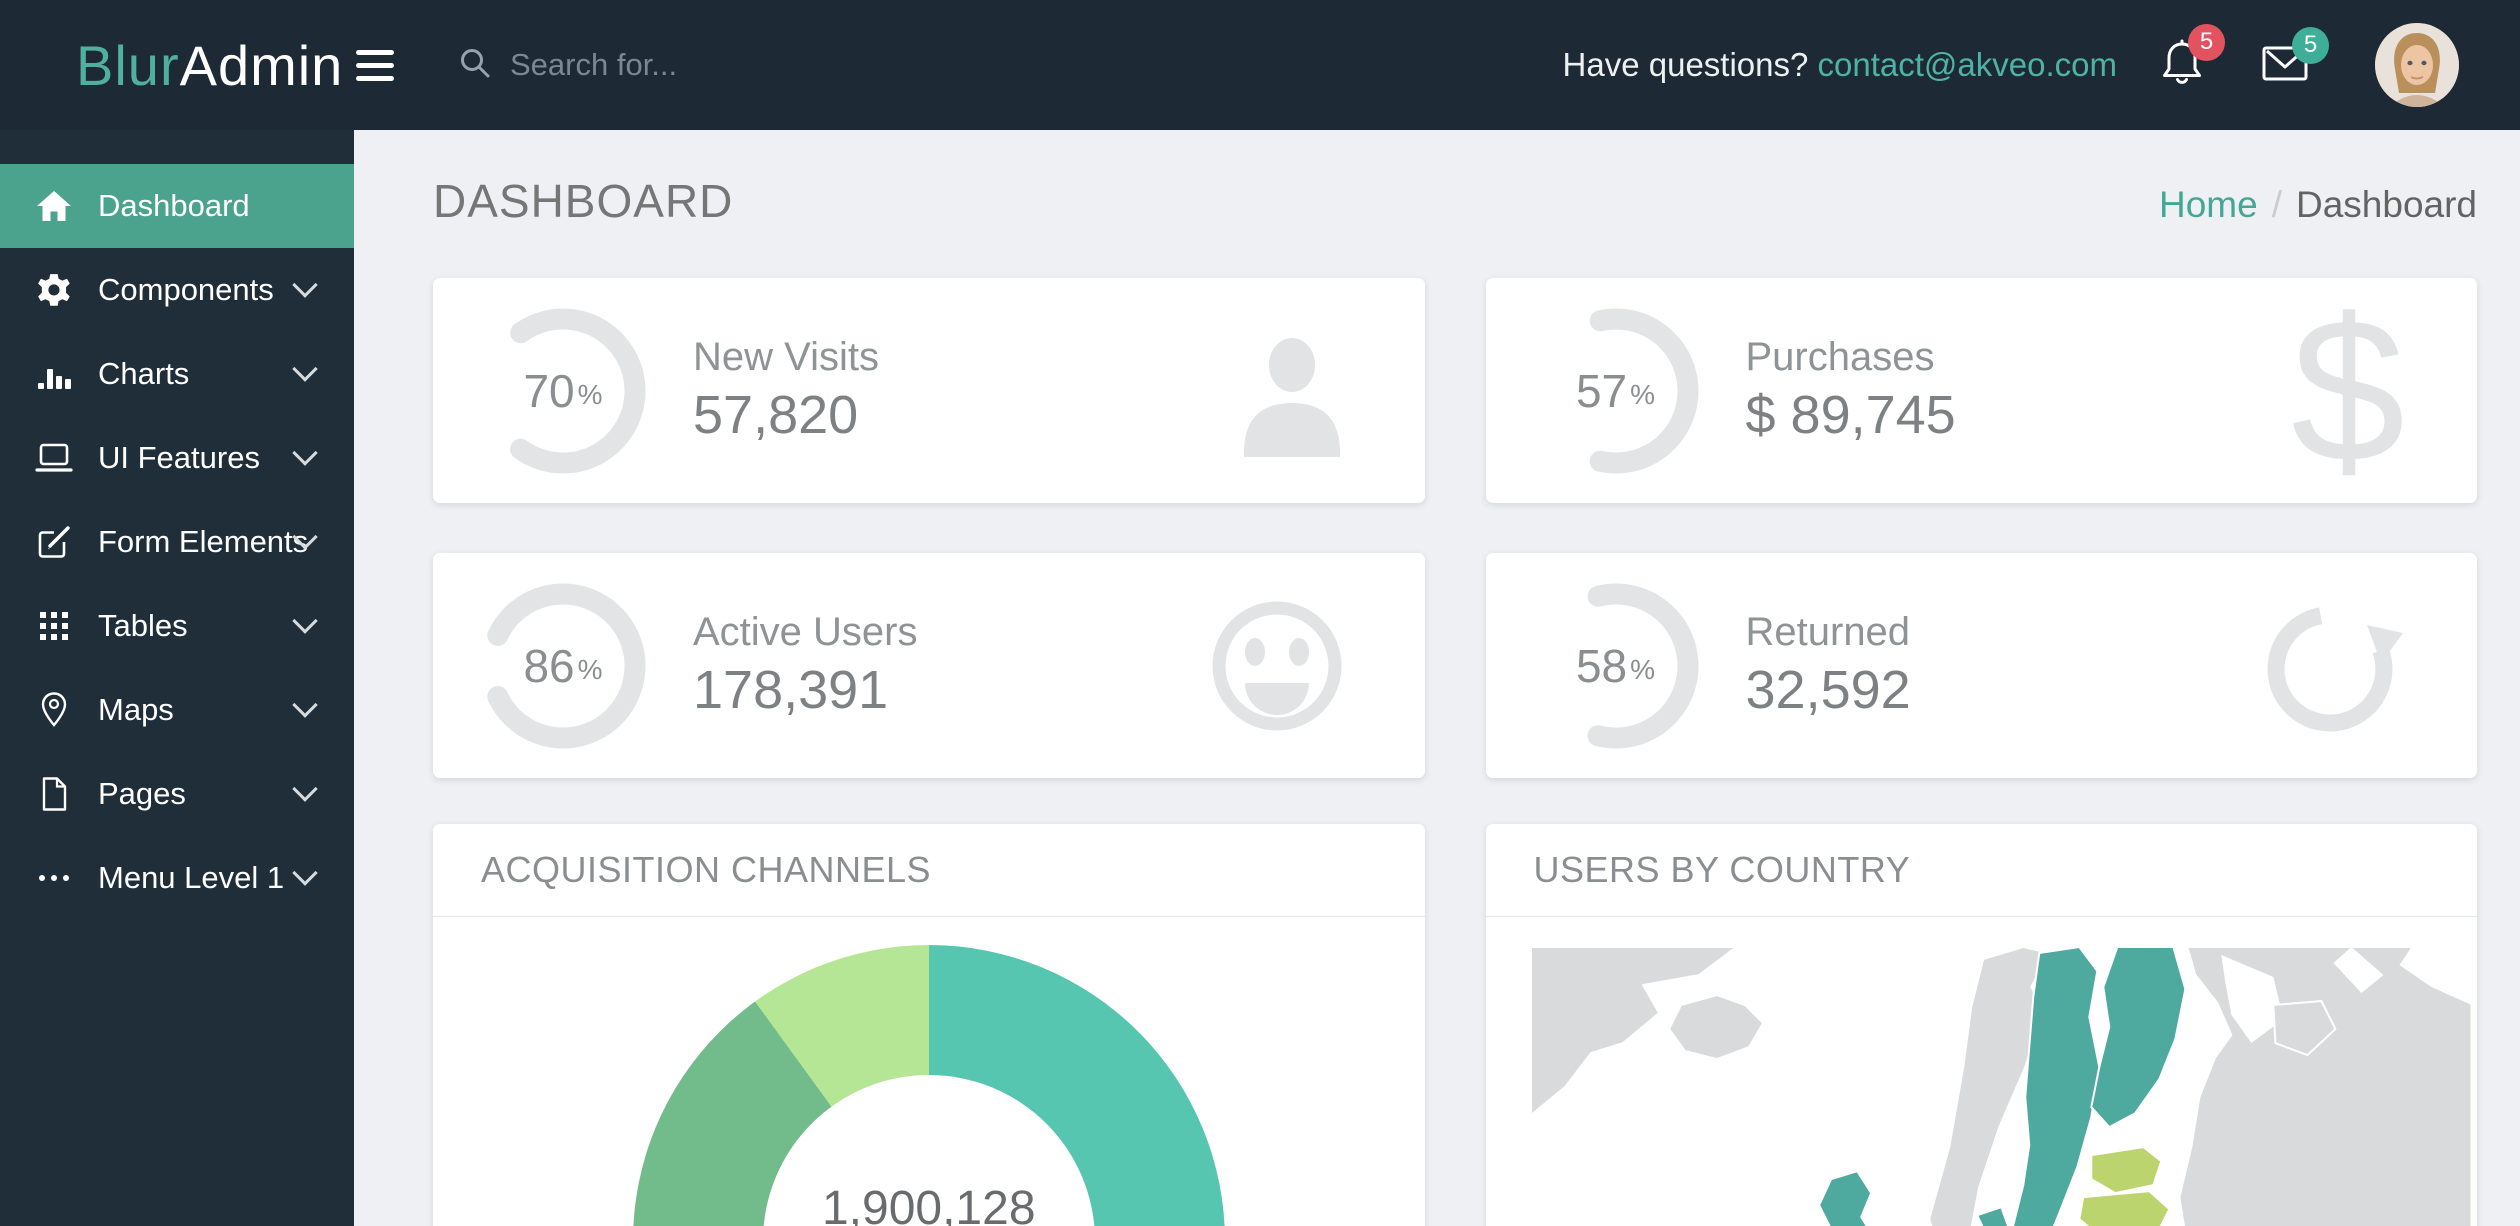  I want to click on stat-card-active-users: 86% Active Users 178,391, so click(929, 665).